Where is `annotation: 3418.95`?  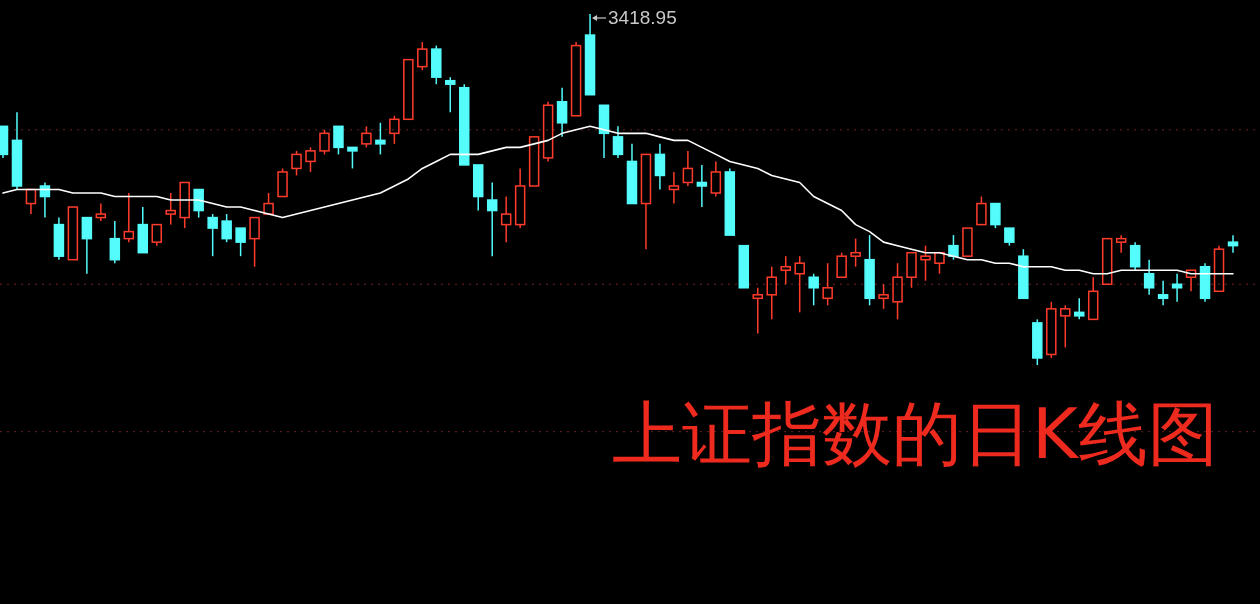
annotation: 3418.95 is located at coordinates (642, 17).